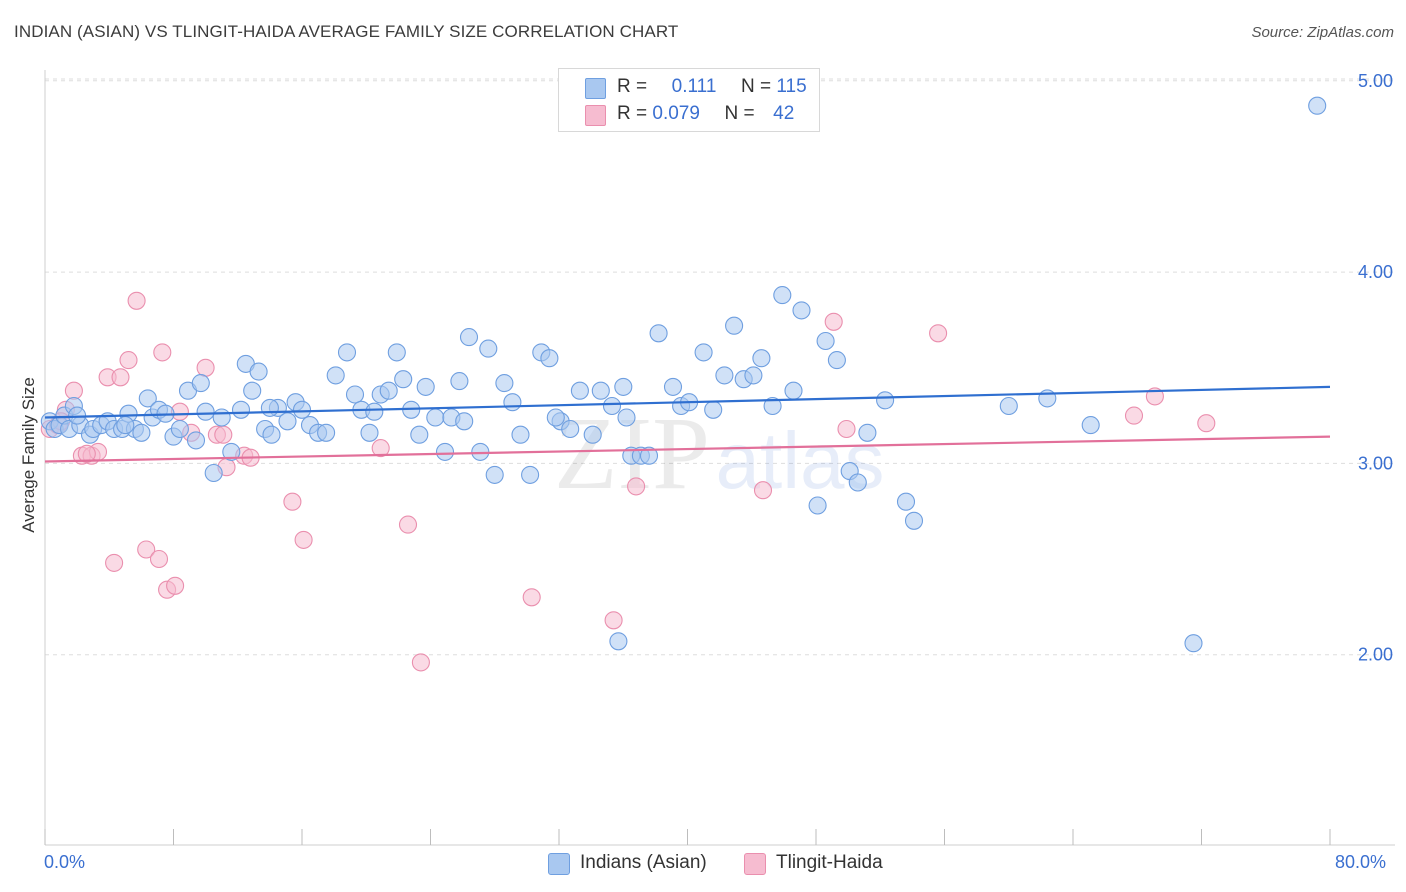 Image resolution: width=1406 pixels, height=892 pixels. What do you see at coordinates (28, 455) in the screenshot?
I see `y-axis-label: Average Family Size` at bounding box center [28, 455].